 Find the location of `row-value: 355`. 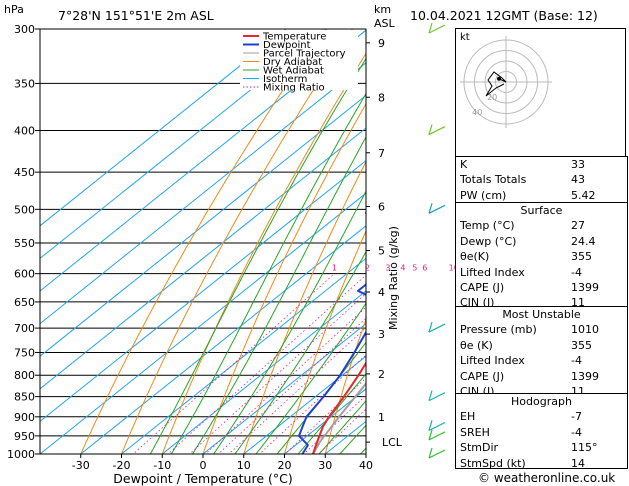

row-value: 355 is located at coordinates (581, 257).